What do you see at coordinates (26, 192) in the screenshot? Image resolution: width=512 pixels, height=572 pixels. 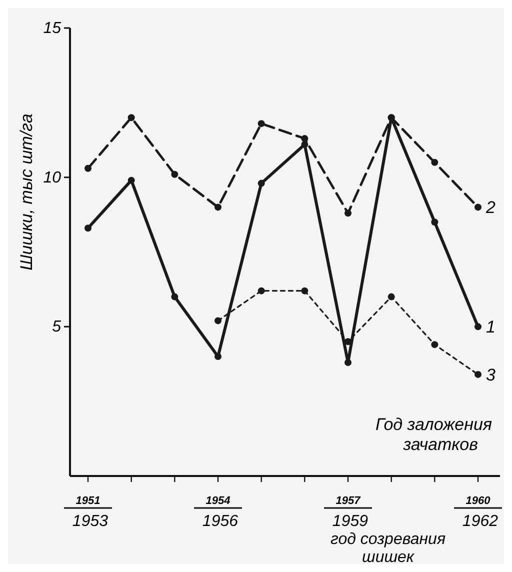 I see `y-axis-title: Шишки, тыс шт/га` at bounding box center [26, 192].